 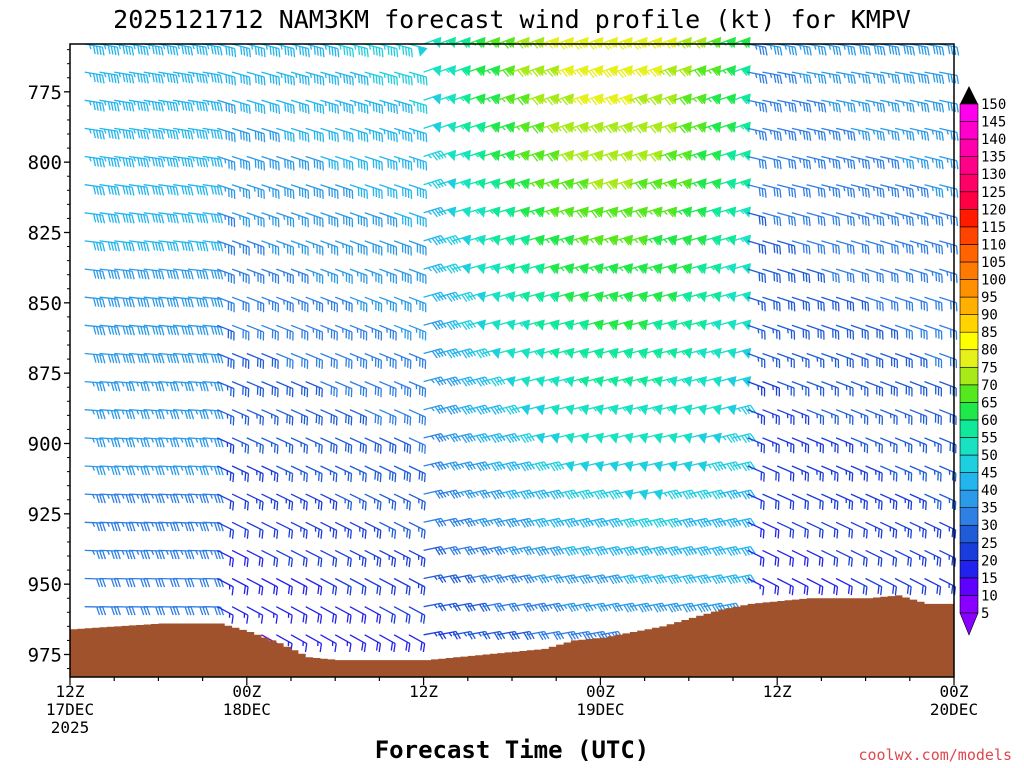 I want to click on colorbar-segment, so click(x=969, y=534).